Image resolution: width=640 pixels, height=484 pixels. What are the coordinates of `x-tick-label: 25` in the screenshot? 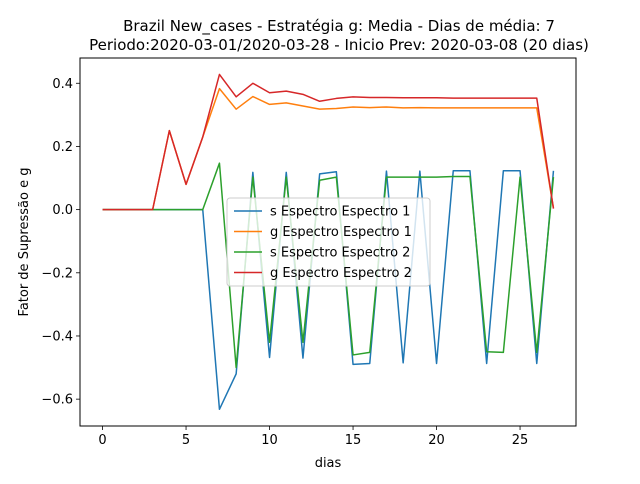 It's located at (520, 440).